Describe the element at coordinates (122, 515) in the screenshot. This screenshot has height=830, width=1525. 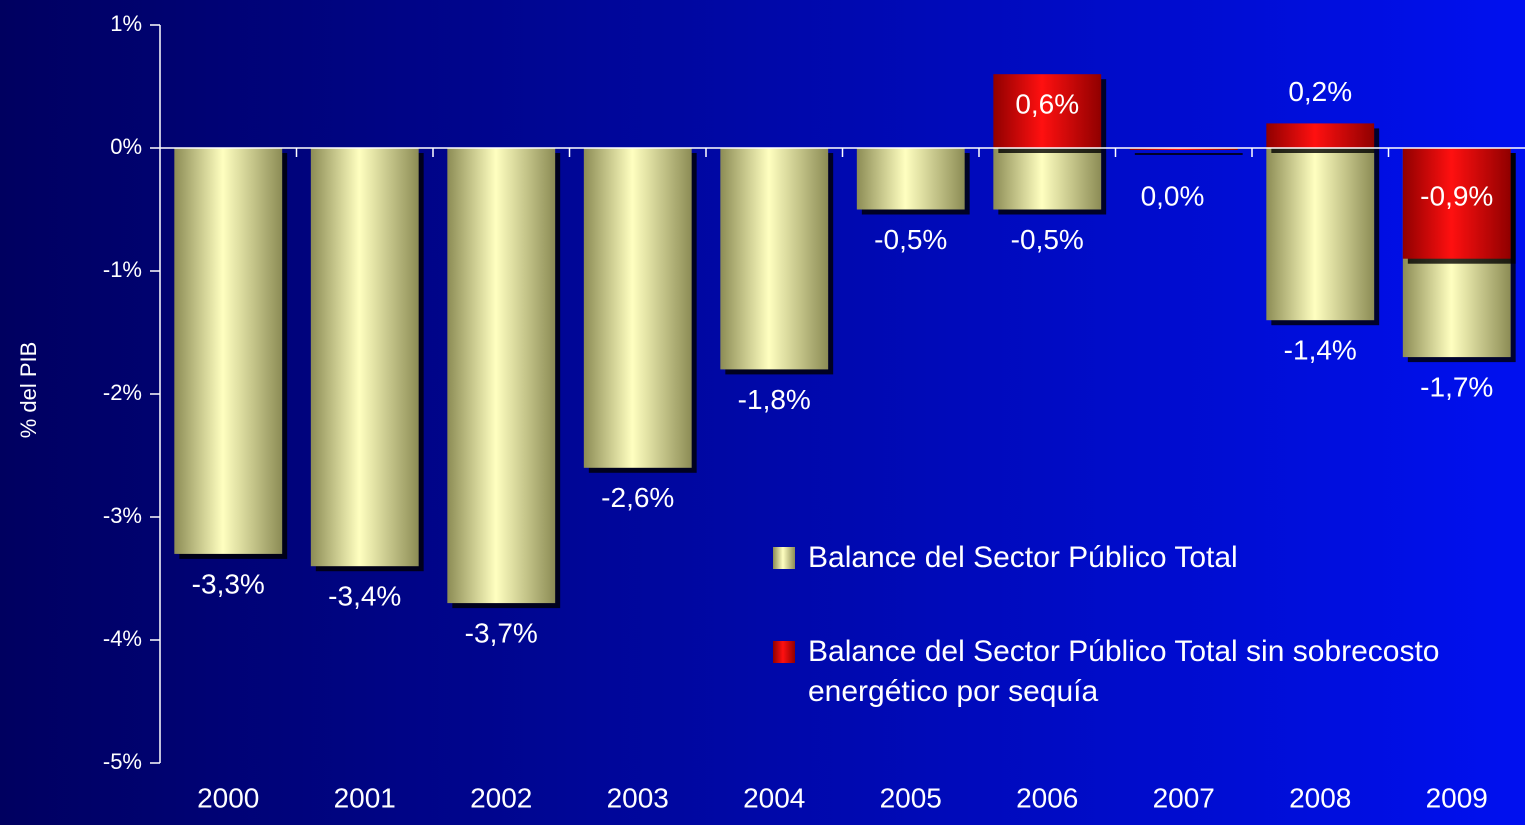
I see `y-tick-label: -3%` at that location.